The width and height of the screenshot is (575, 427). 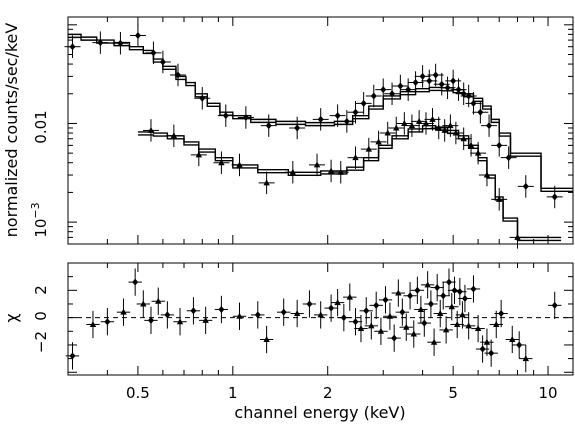 I want to click on y-axis-label: normalized counts/sec/keV, so click(x=11, y=130).